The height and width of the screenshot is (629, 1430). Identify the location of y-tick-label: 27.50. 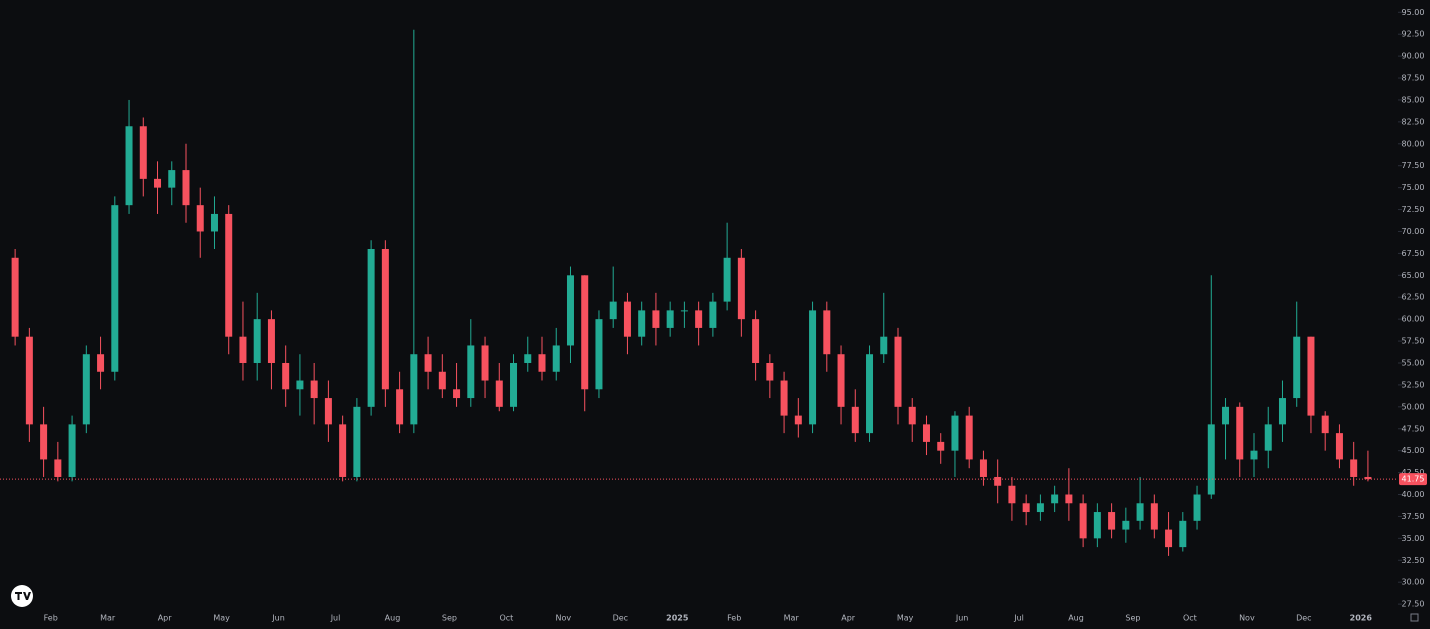
(1413, 604).